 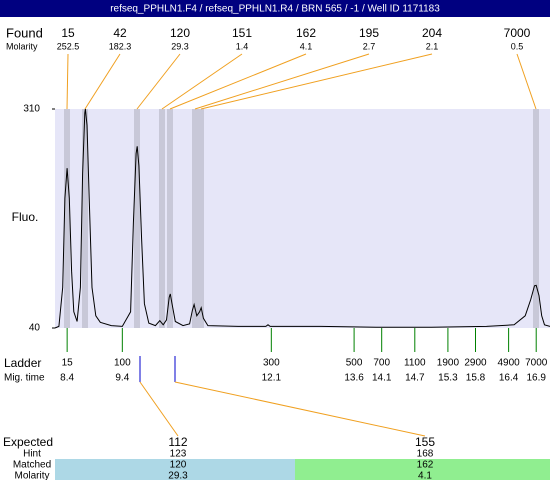 I want to click on ladder-time: 15.8, so click(x=476, y=378).